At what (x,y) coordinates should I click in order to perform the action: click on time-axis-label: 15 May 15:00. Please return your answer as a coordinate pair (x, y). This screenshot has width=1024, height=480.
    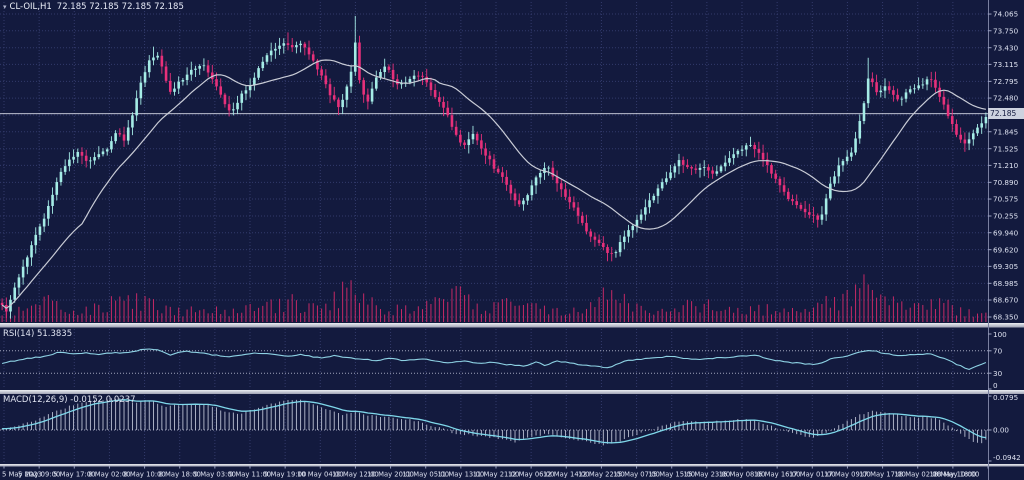
    Looking at the image, I should click on (671, 475).